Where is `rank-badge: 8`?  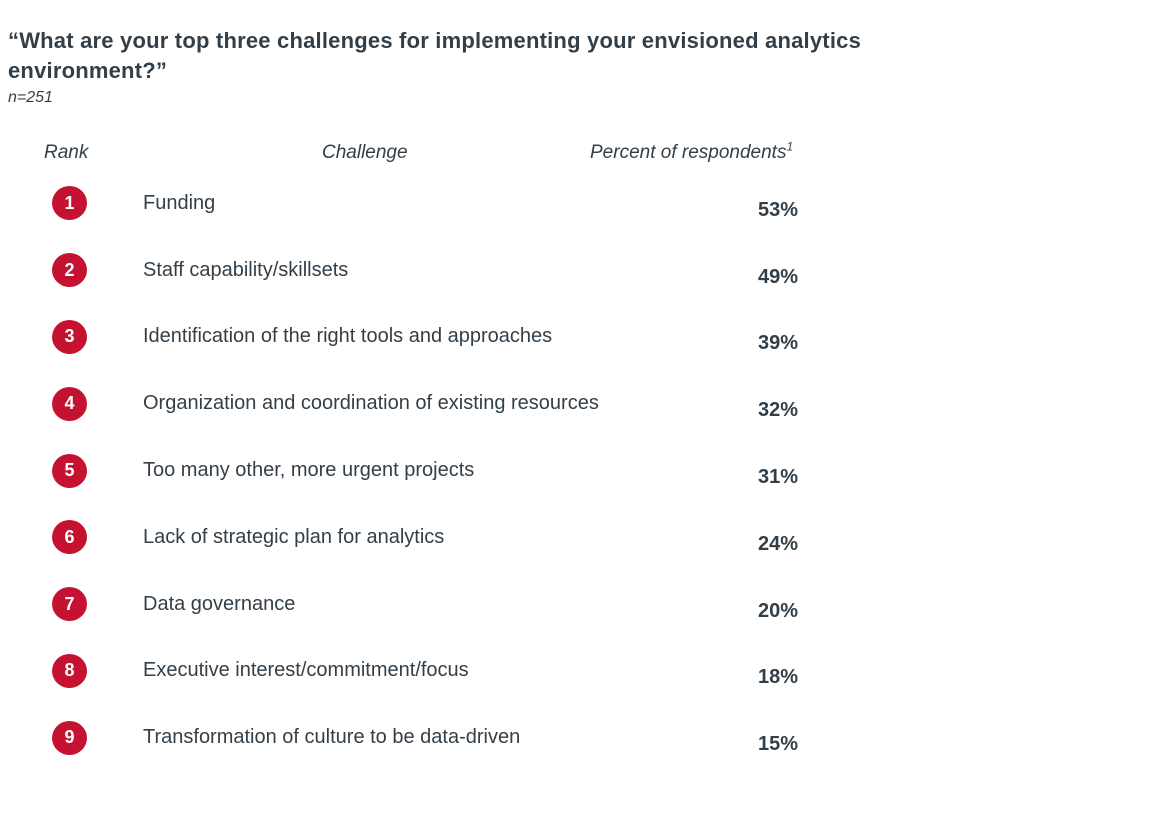 rank-badge: 8 is located at coordinates (69, 670).